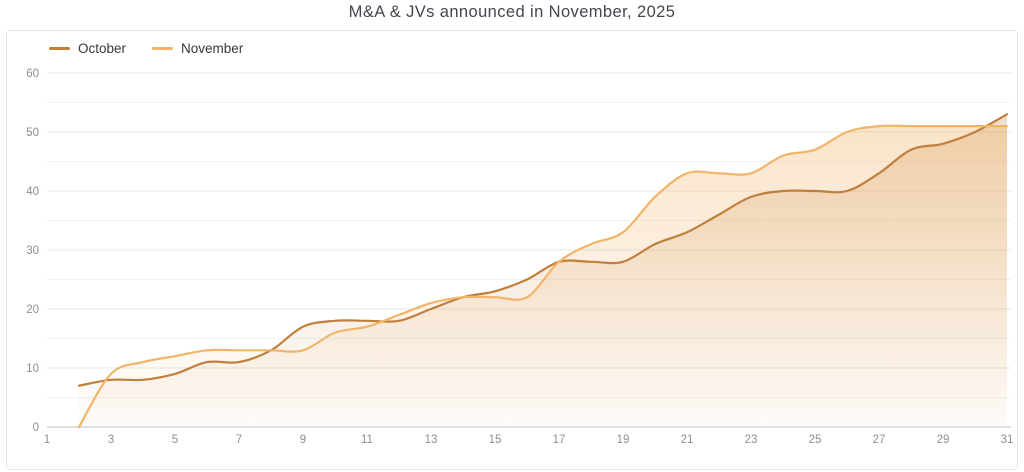 The image size is (1024, 472). What do you see at coordinates (111, 440) in the screenshot?
I see `x-axis-label: 3` at bounding box center [111, 440].